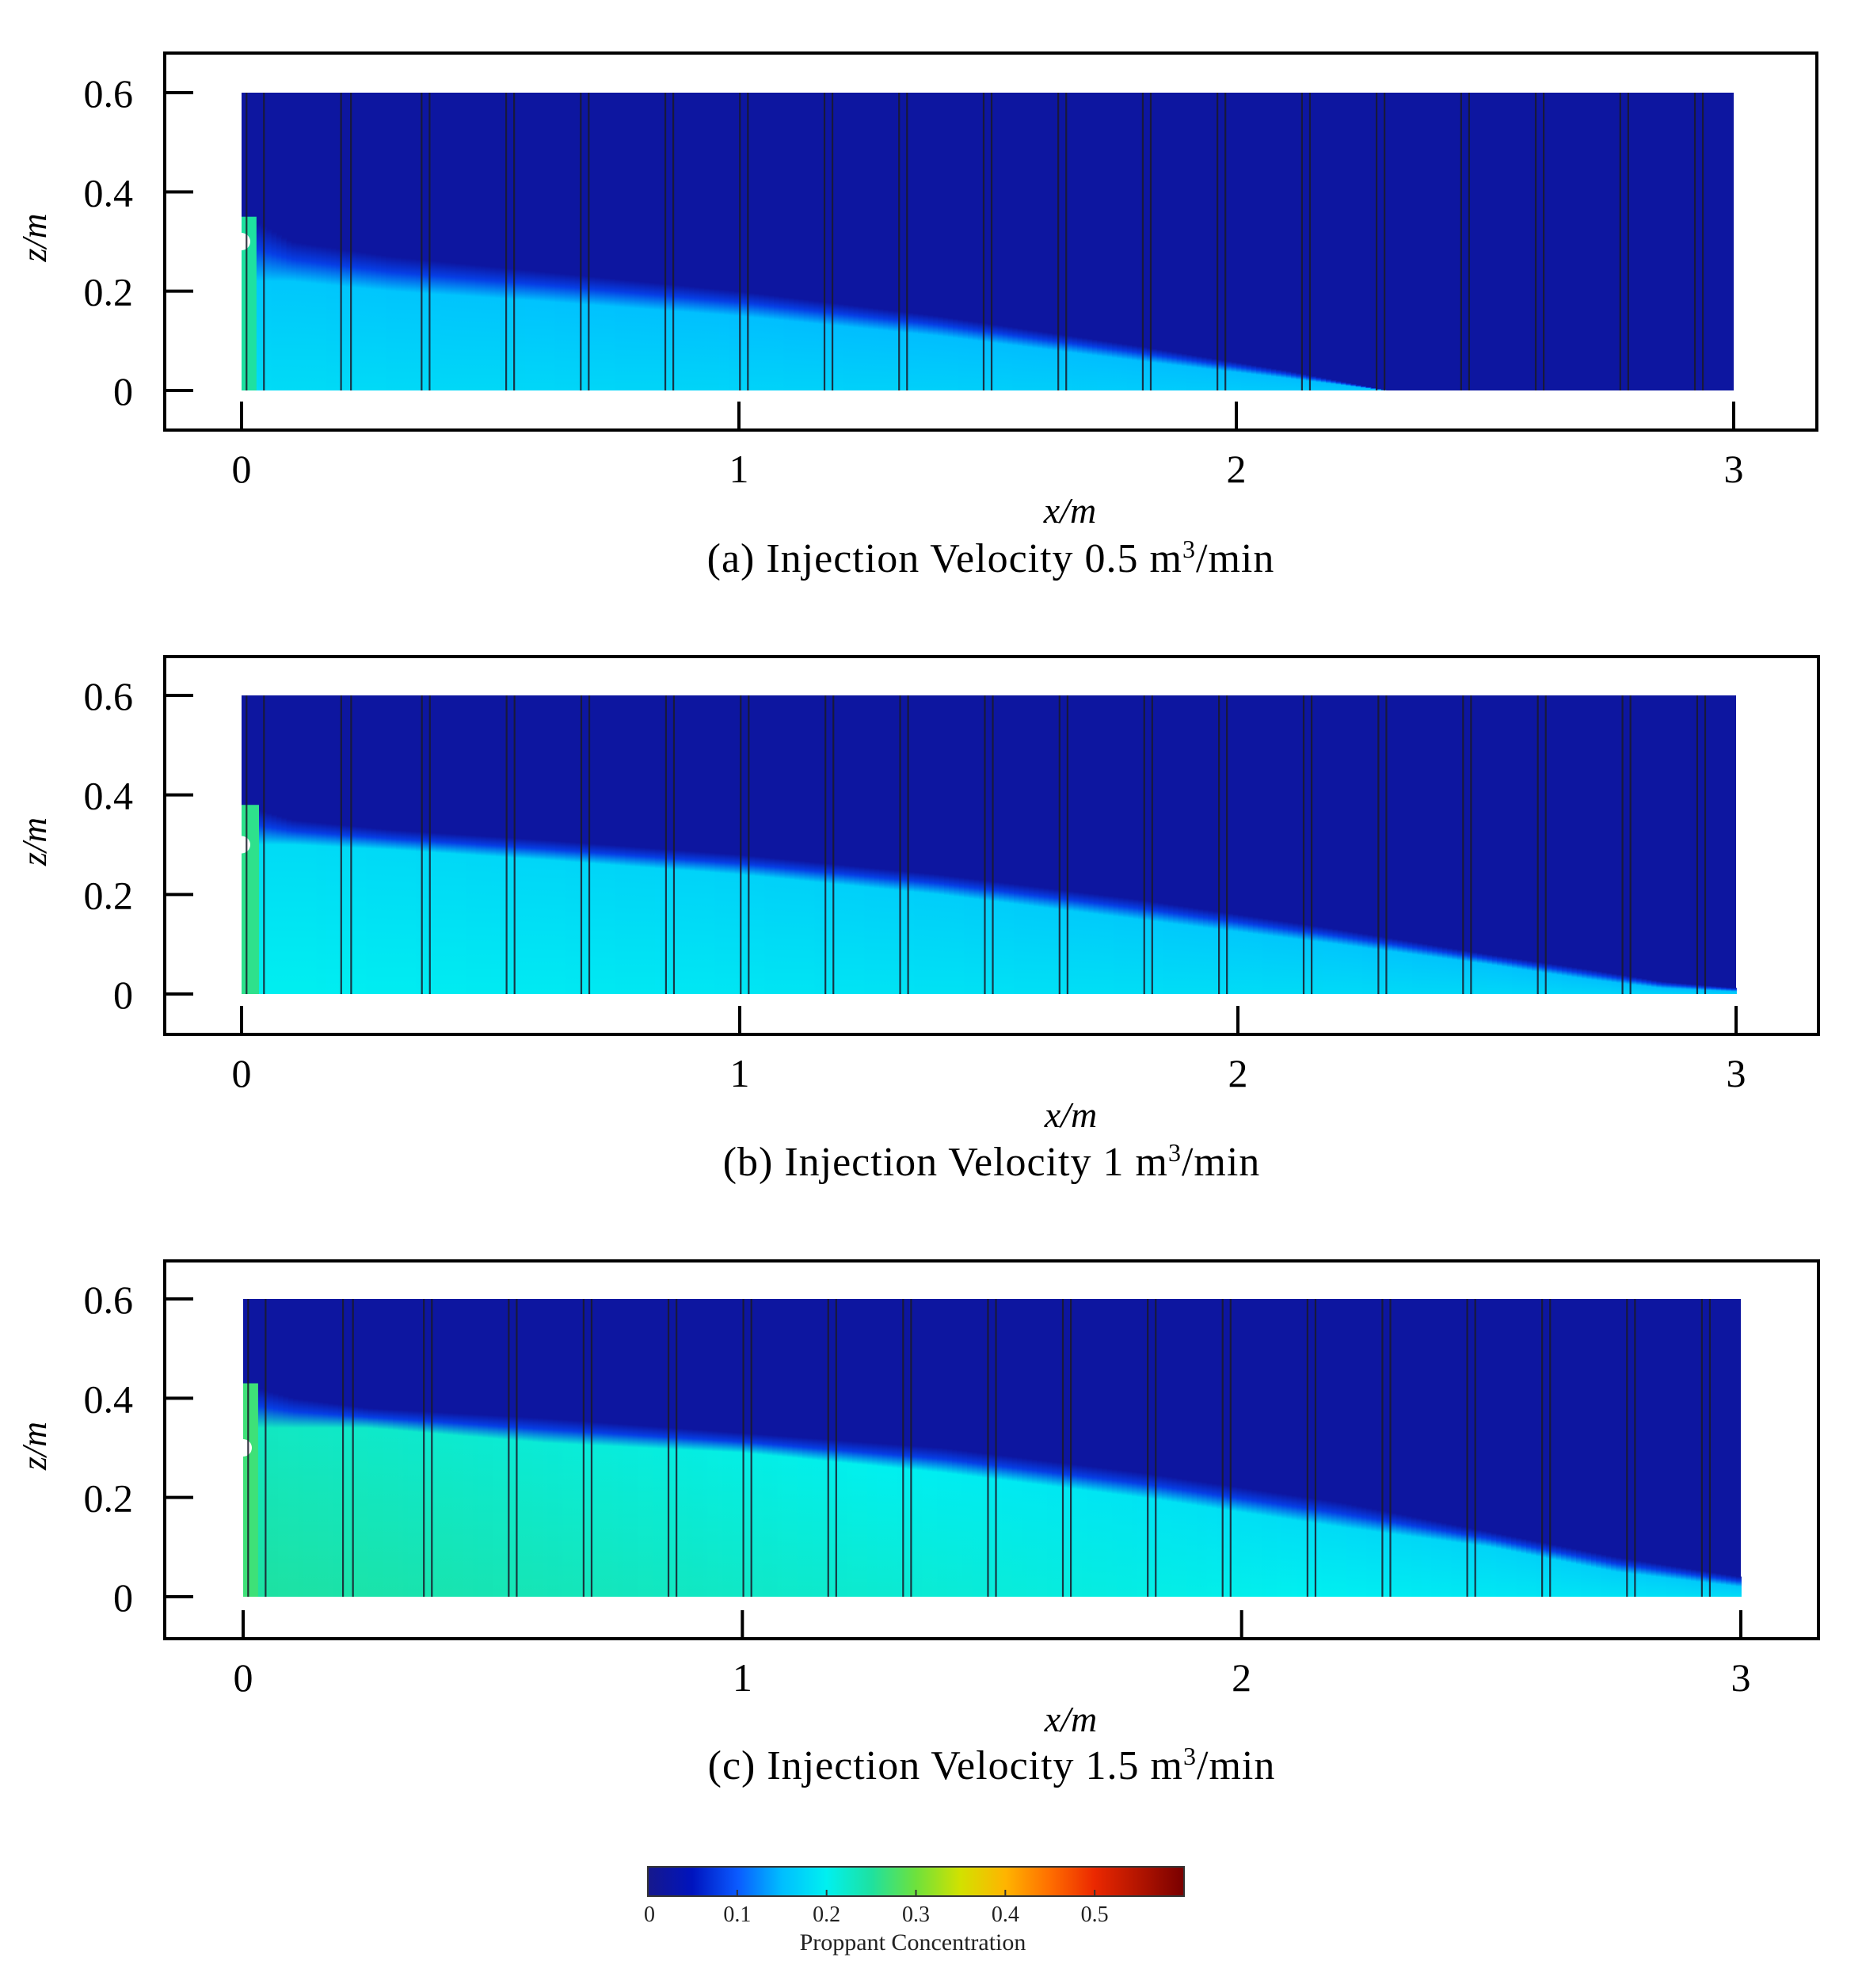  What do you see at coordinates (1070, 1719) in the screenshot?
I see `x-axis-label: x/m` at bounding box center [1070, 1719].